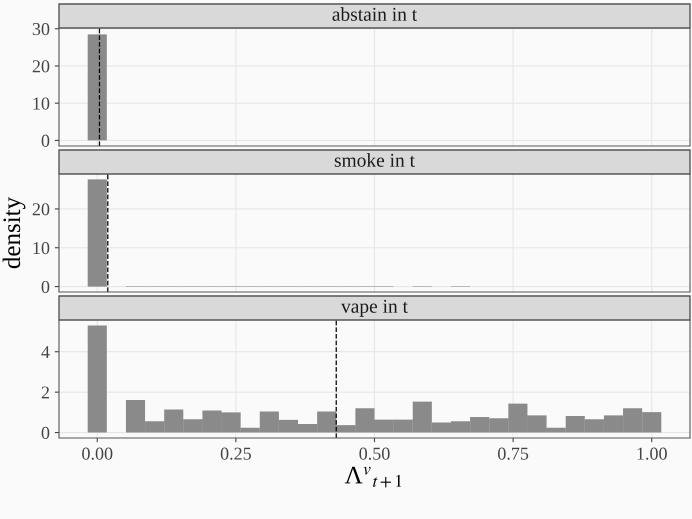  I want to click on y-tick-label: 2, so click(45, 392).